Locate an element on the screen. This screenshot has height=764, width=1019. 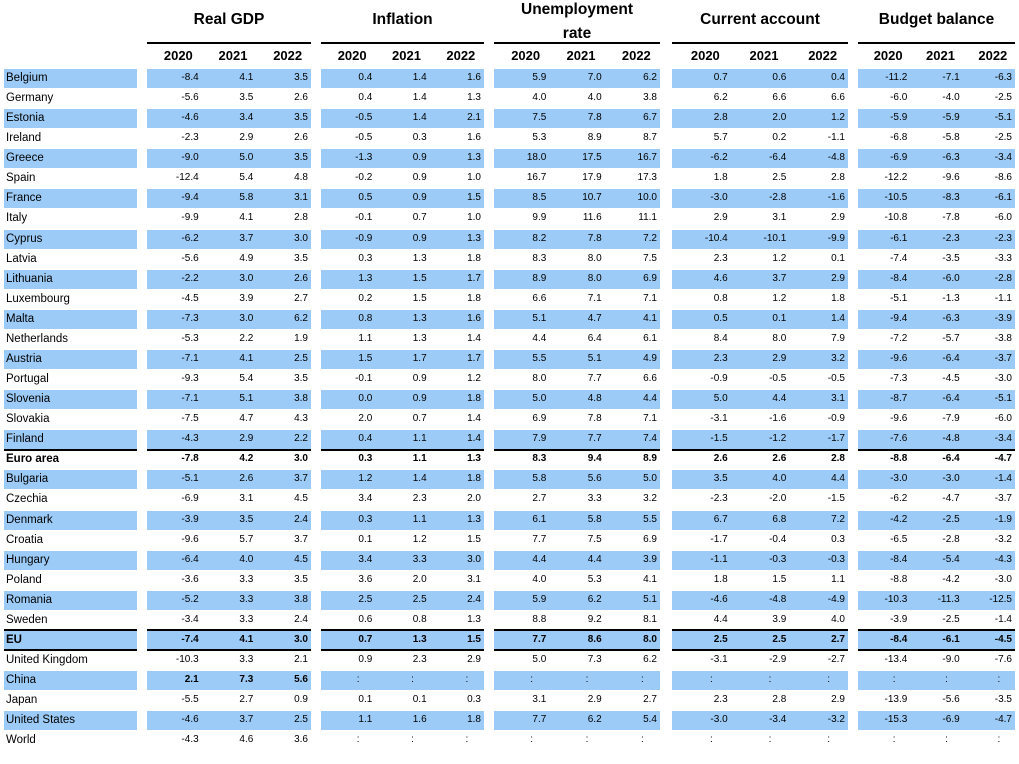
value-cell: -13.9 is located at coordinates (896, 700).